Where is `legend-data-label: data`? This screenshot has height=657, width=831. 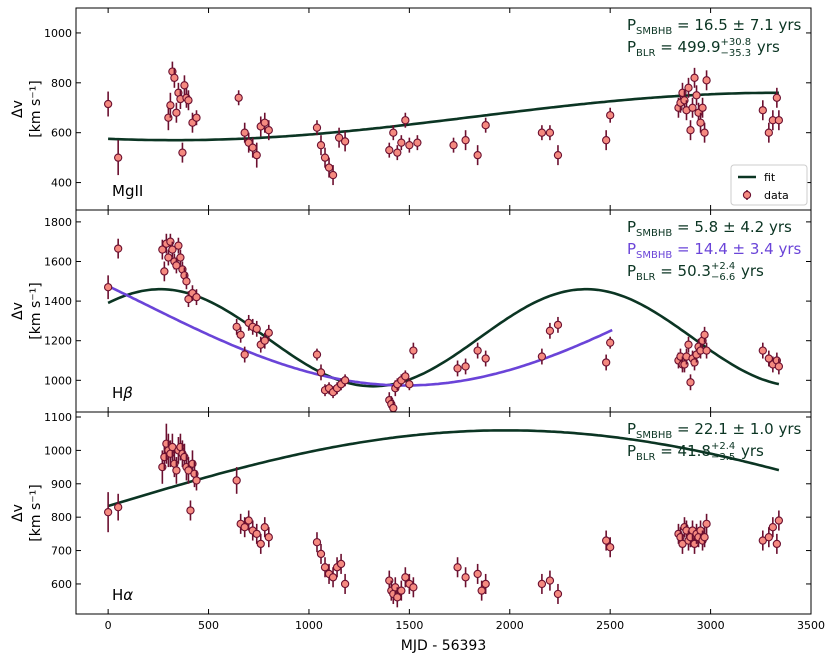 legend-data-label: data is located at coordinates (776, 195).